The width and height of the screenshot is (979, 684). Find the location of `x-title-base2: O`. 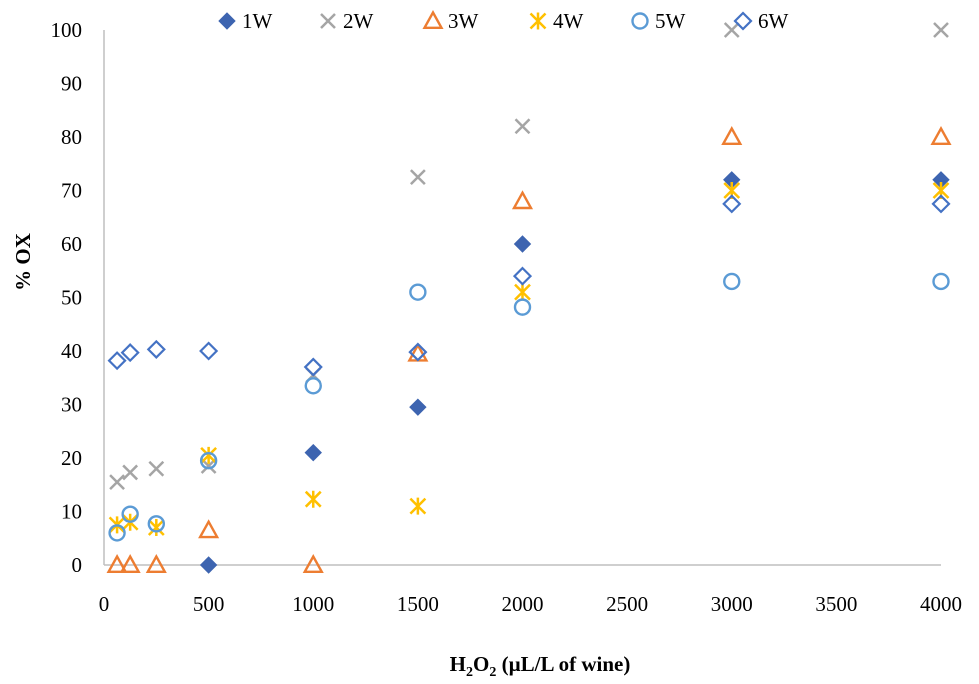

x-title-base2: O is located at coordinates (481, 664).